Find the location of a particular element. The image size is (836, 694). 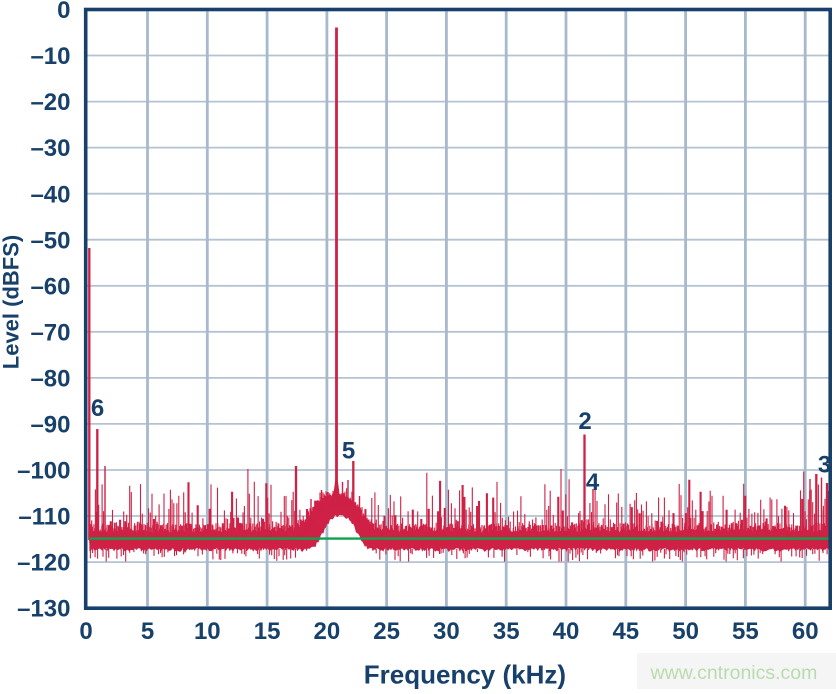

svg-text: 20 is located at coordinates (327, 631).